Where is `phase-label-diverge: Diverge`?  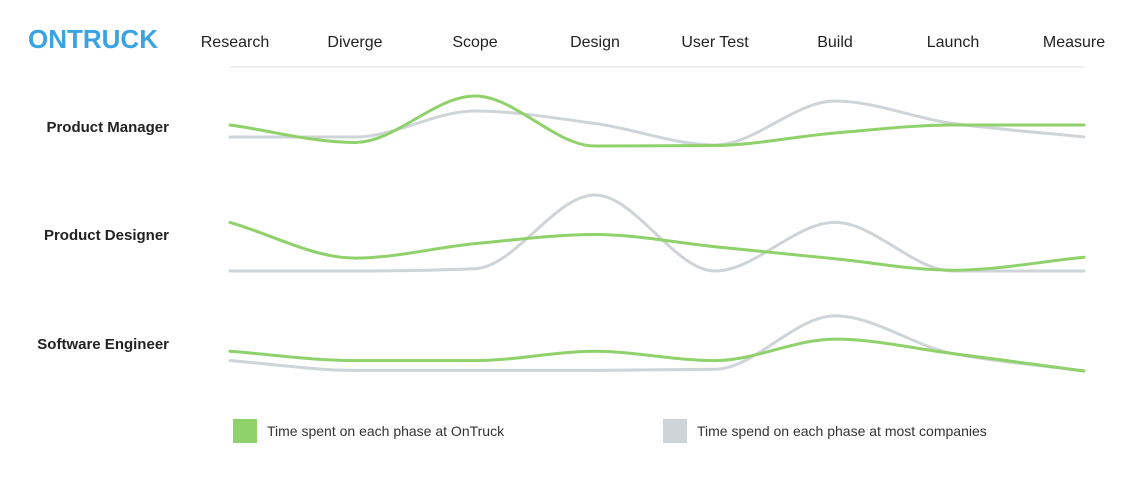
phase-label-diverge: Diverge is located at coordinates (354, 42).